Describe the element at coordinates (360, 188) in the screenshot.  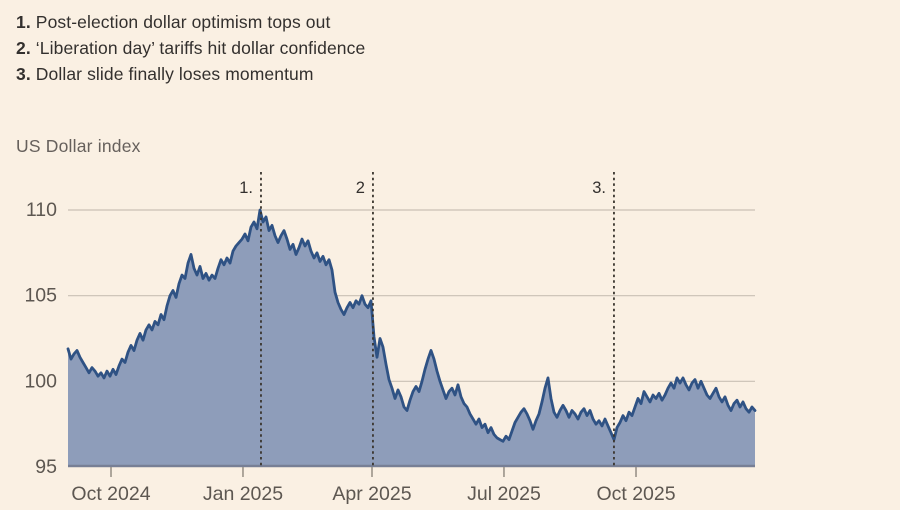
I see `event-marker-label-2: 2` at that location.